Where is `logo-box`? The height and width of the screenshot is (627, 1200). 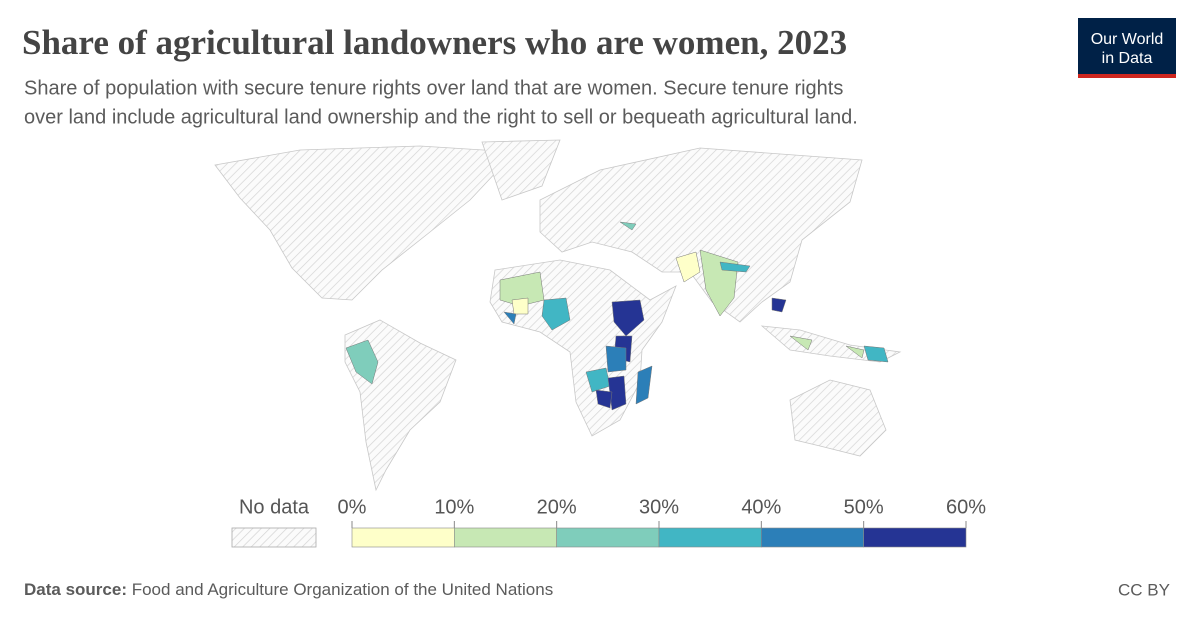 logo-box is located at coordinates (1127, 46).